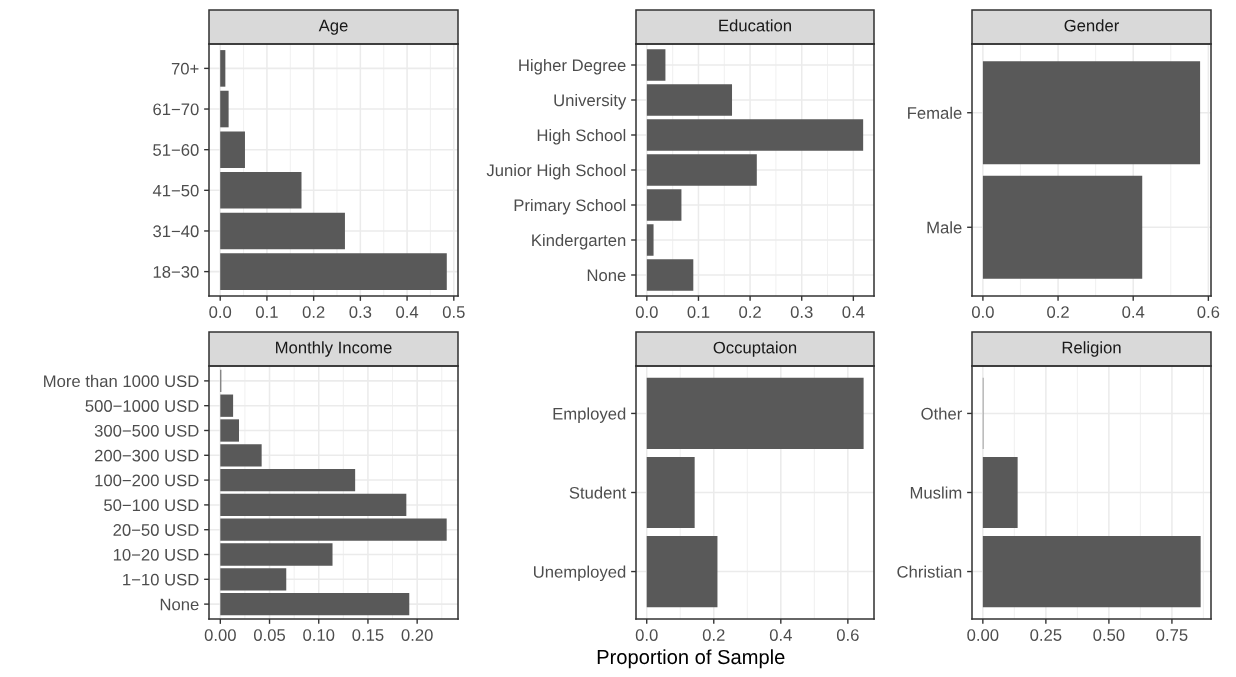 The height and width of the screenshot is (677, 1236). I want to click on x-tick-label: 0.20, so click(417, 635).